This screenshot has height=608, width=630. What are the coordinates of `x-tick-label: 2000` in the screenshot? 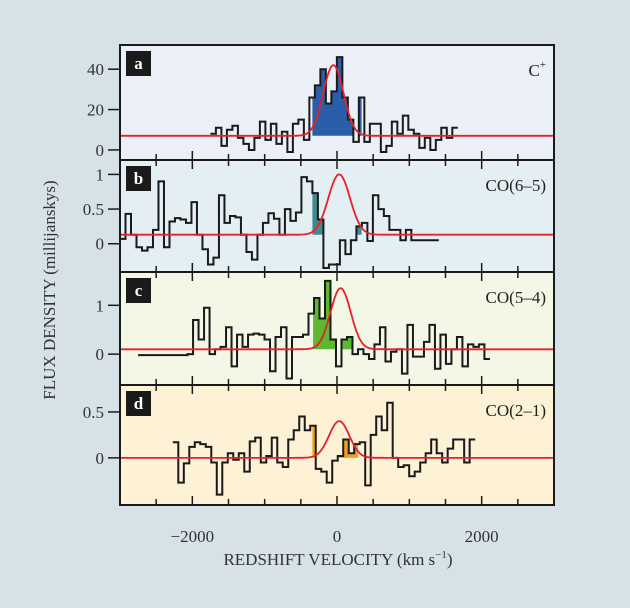 It's located at (482, 536).